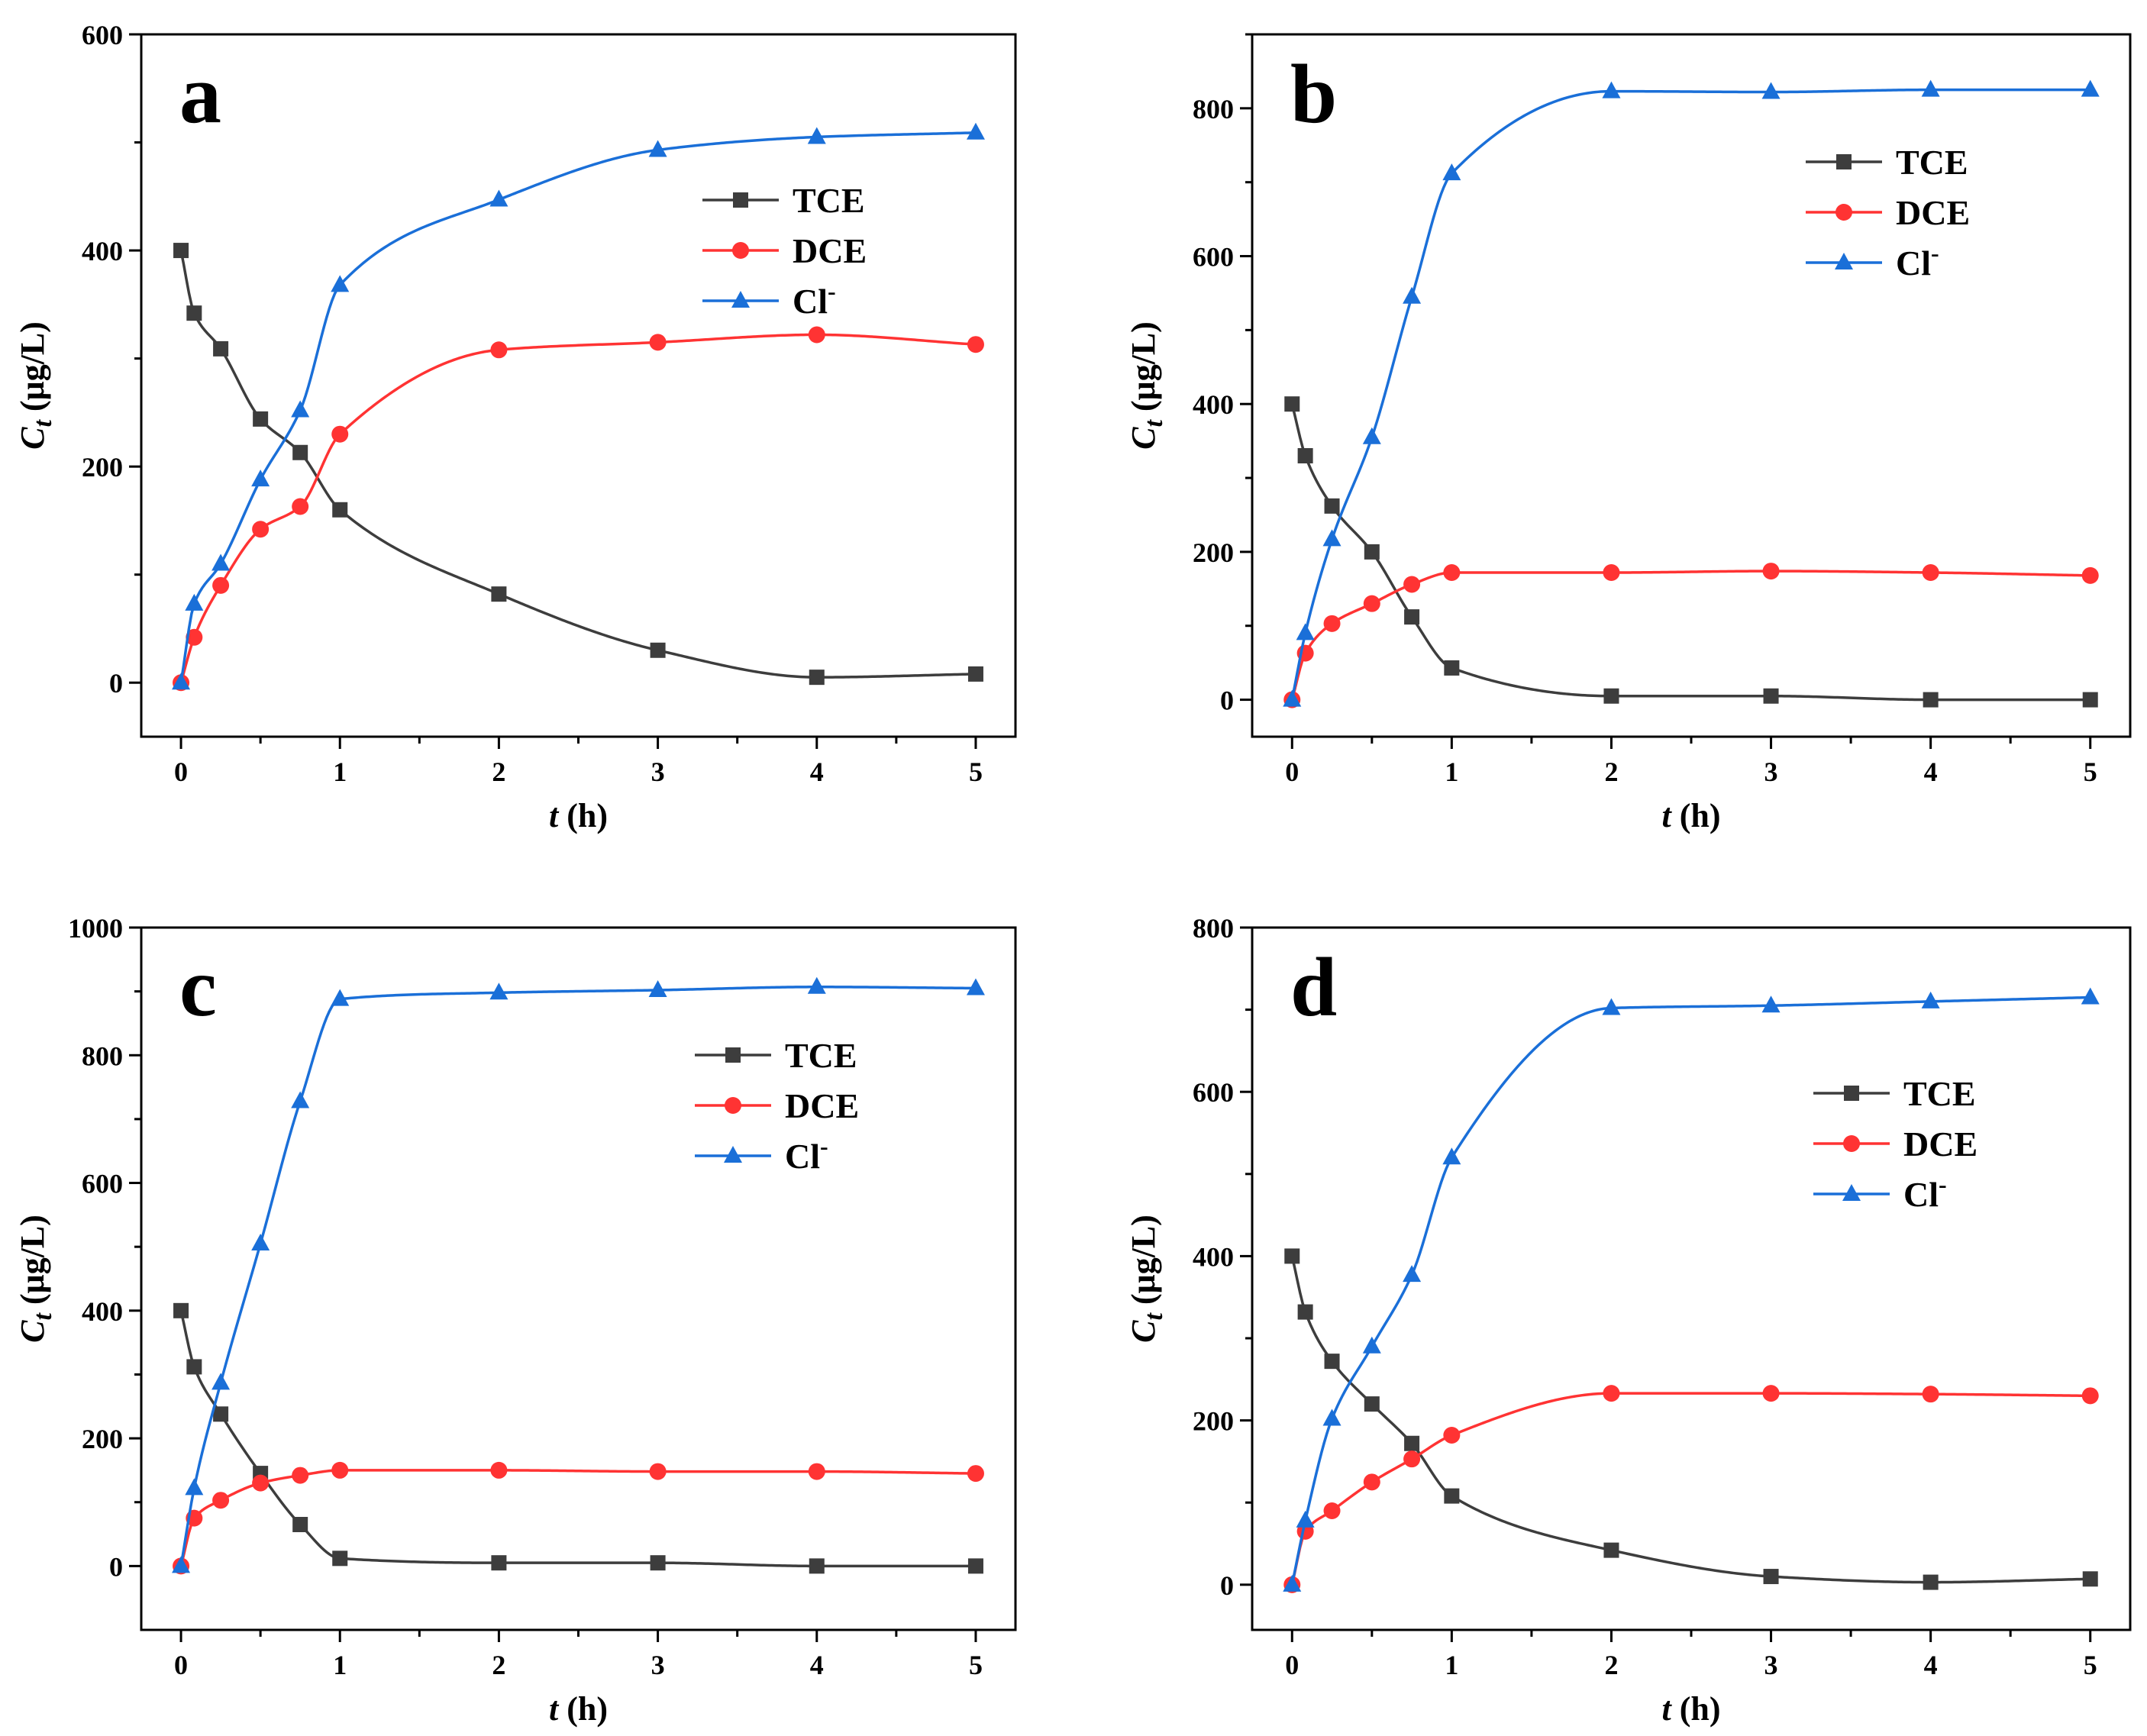  I want to click on legend-label-tce: TCE, so click(829, 200).